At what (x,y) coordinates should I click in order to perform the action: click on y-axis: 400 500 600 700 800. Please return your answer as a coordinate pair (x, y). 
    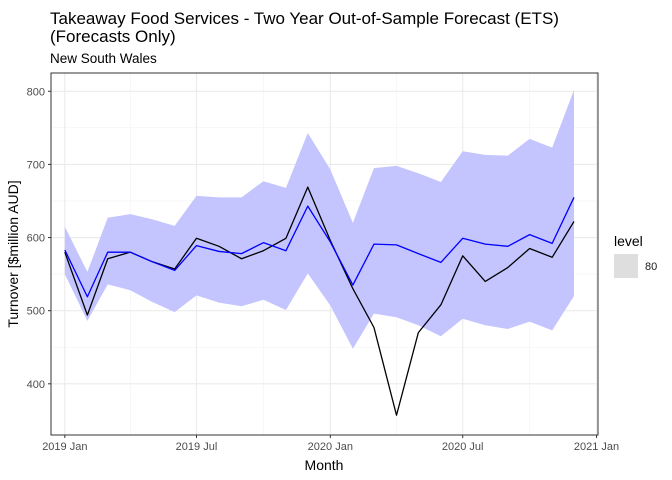
    Looking at the image, I should click on (39, 238).